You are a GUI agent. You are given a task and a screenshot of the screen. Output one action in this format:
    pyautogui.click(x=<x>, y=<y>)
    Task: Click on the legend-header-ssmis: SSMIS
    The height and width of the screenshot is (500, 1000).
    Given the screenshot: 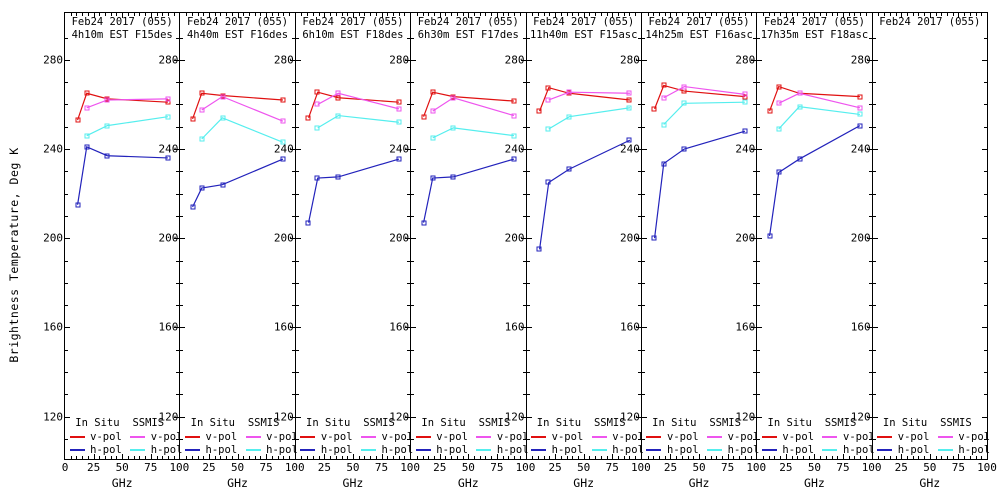 What is the action you would take?
    pyautogui.click(x=148, y=423)
    